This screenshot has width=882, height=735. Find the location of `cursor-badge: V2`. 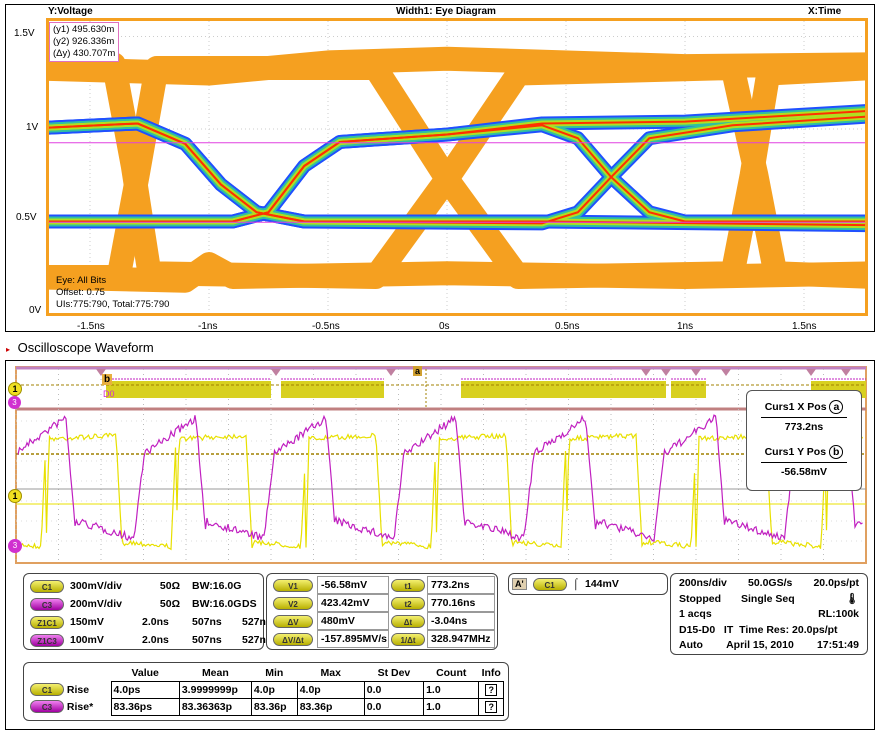

cursor-badge: V2 is located at coordinates (293, 603).